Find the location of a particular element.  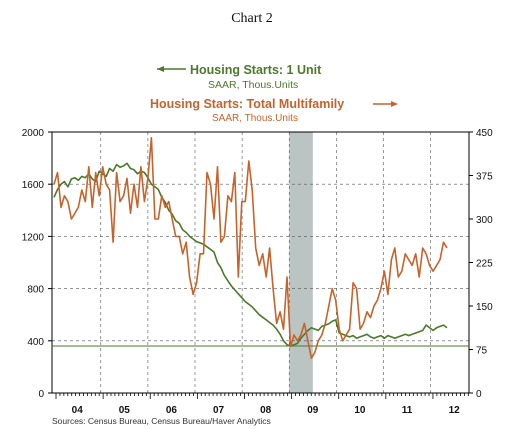

legend-series-2-subtitle: SAAR, Thous.Units is located at coordinates (255, 118).